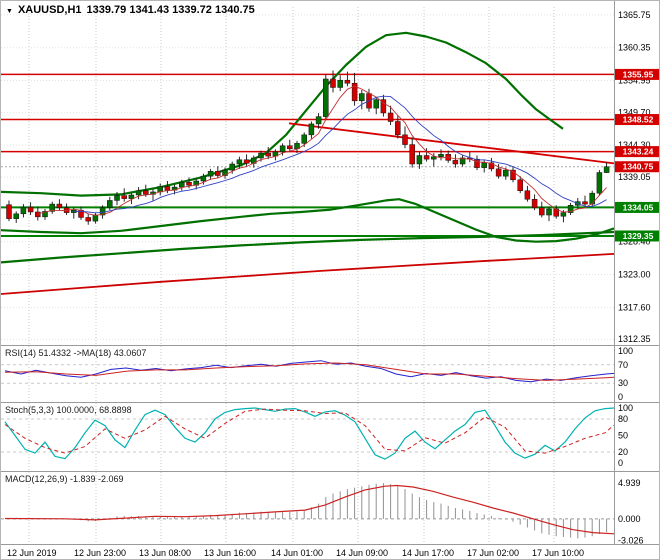  I want to click on svg-text: 1355.95, so click(638, 74).